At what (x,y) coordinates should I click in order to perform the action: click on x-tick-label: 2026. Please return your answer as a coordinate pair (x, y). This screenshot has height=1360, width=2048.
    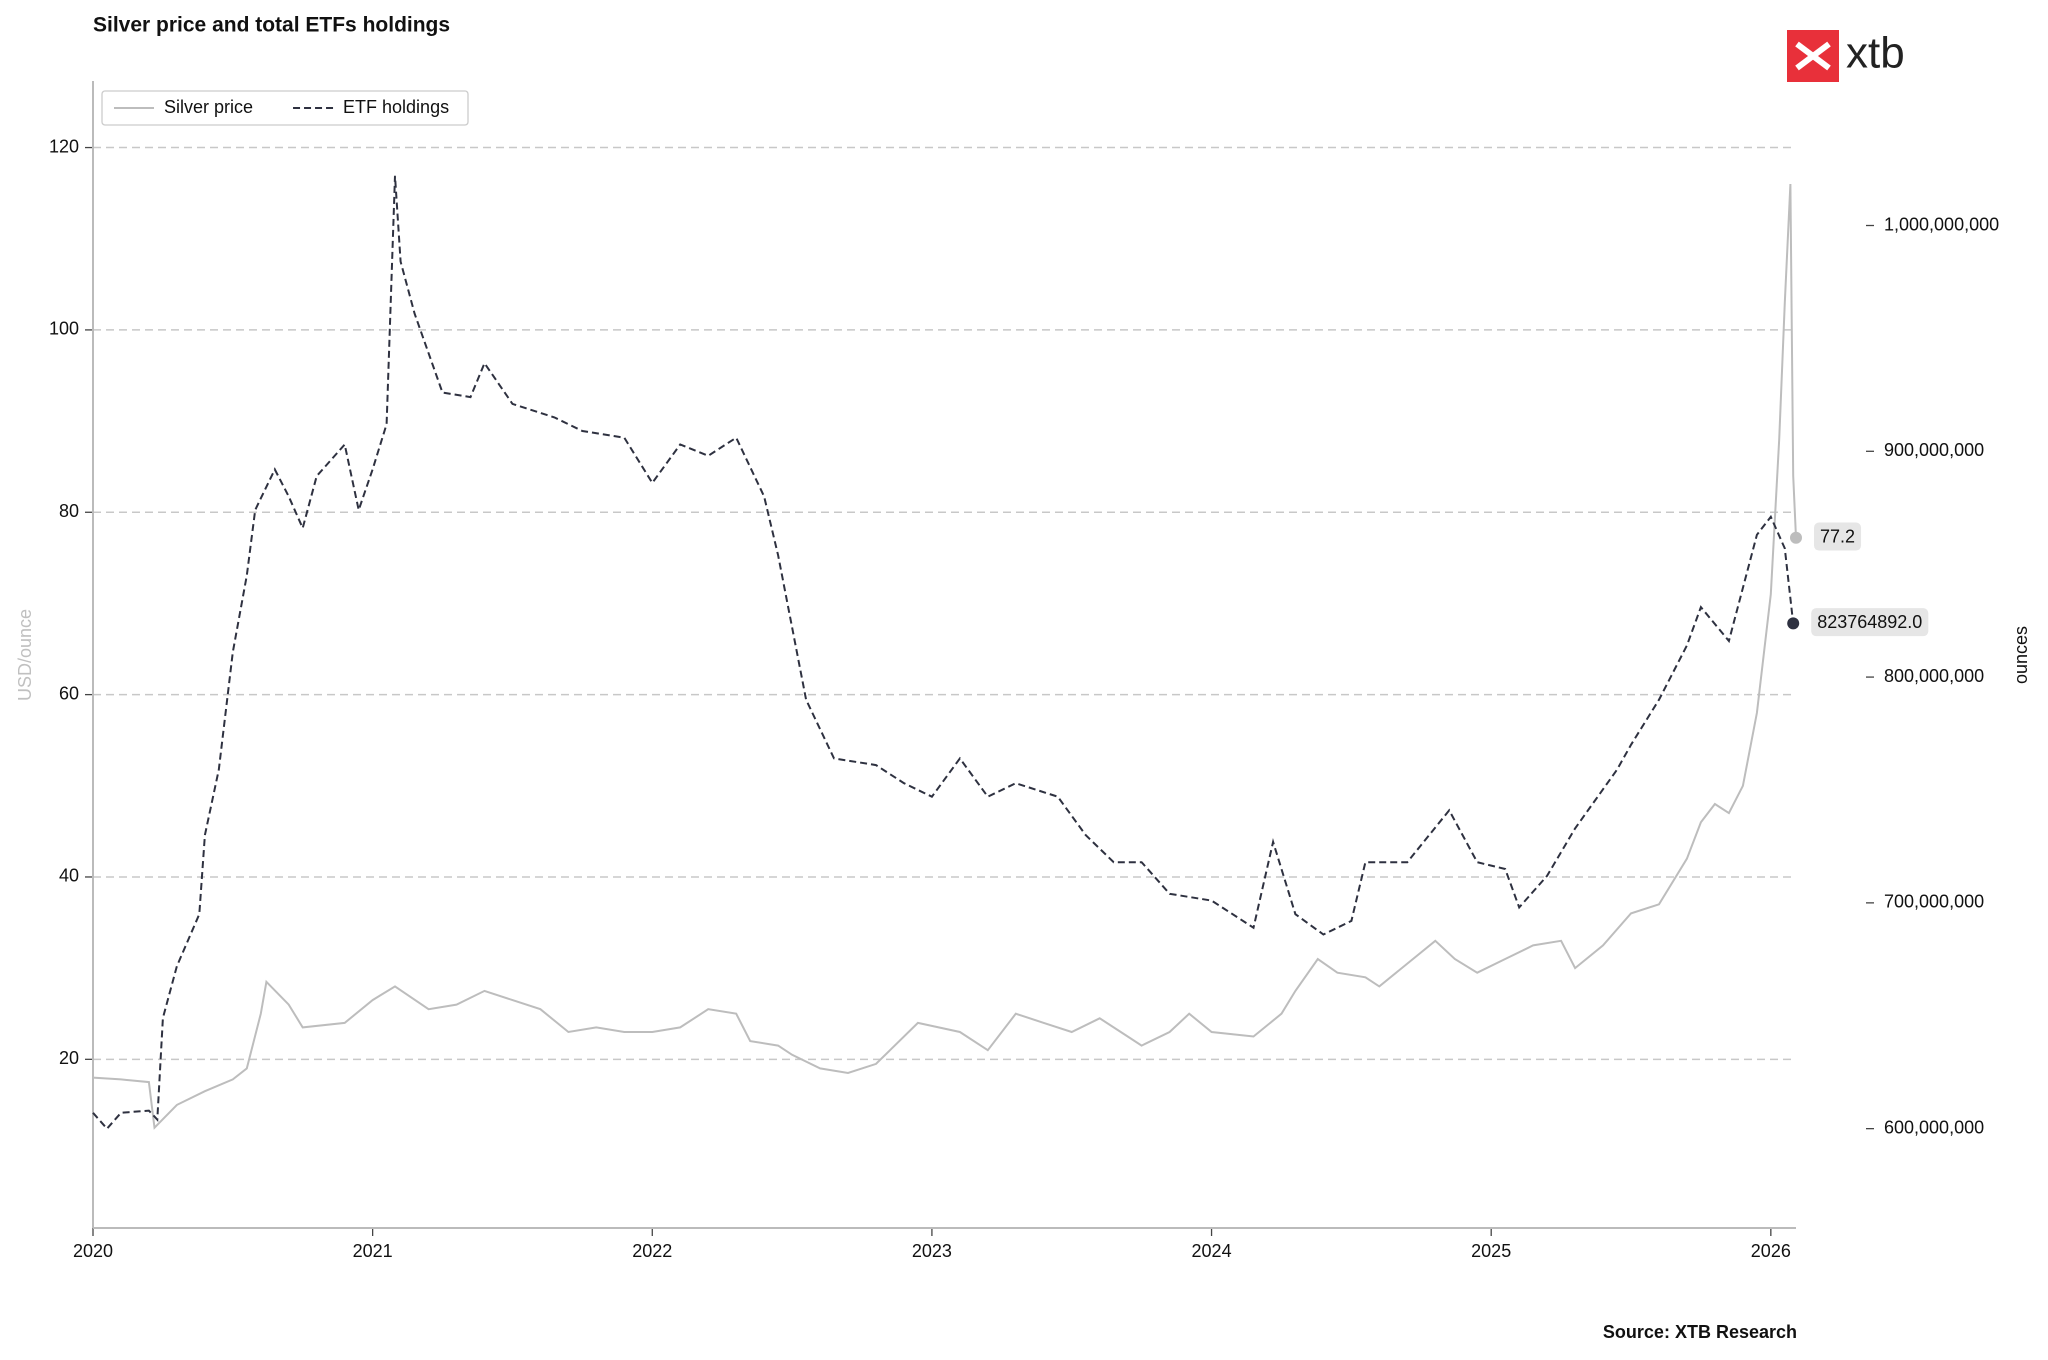
    Looking at the image, I should click on (1771, 1251).